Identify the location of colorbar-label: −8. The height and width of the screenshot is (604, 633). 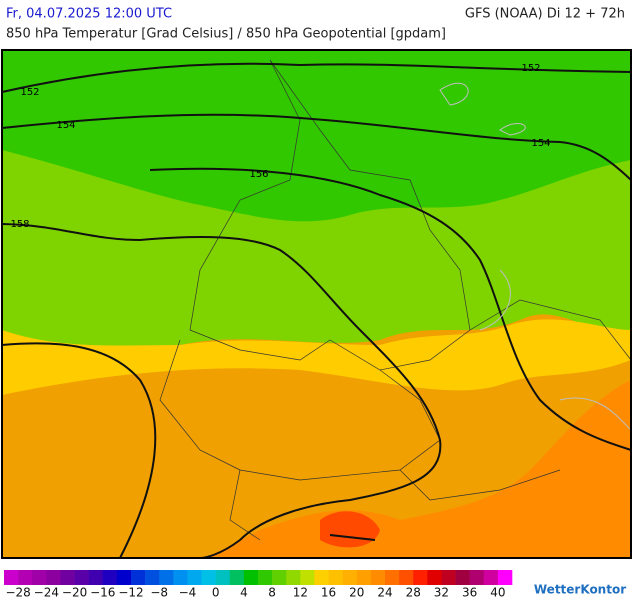
(159, 593).